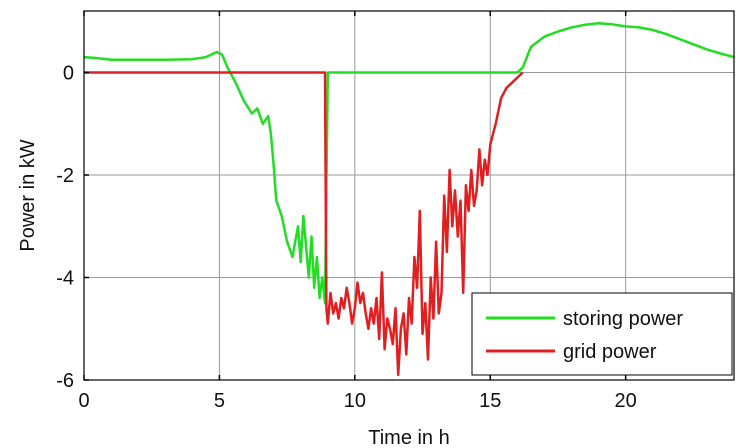 The width and height of the screenshot is (736, 448). What do you see at coordinates (626, 401) in the screenshot?
I see `x-tick-label: 20` at bounding box center [626, 401].